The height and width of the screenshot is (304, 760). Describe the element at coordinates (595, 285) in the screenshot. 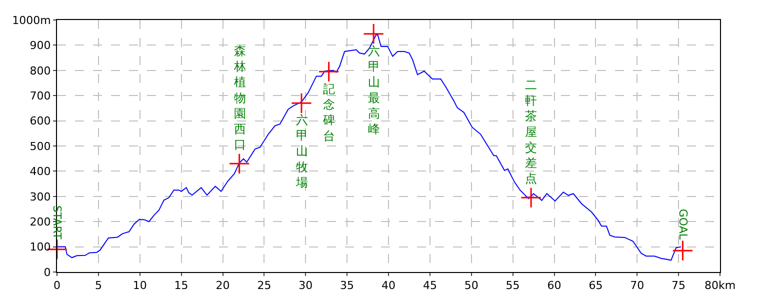

I see `x-tick-label: 65` at that location.